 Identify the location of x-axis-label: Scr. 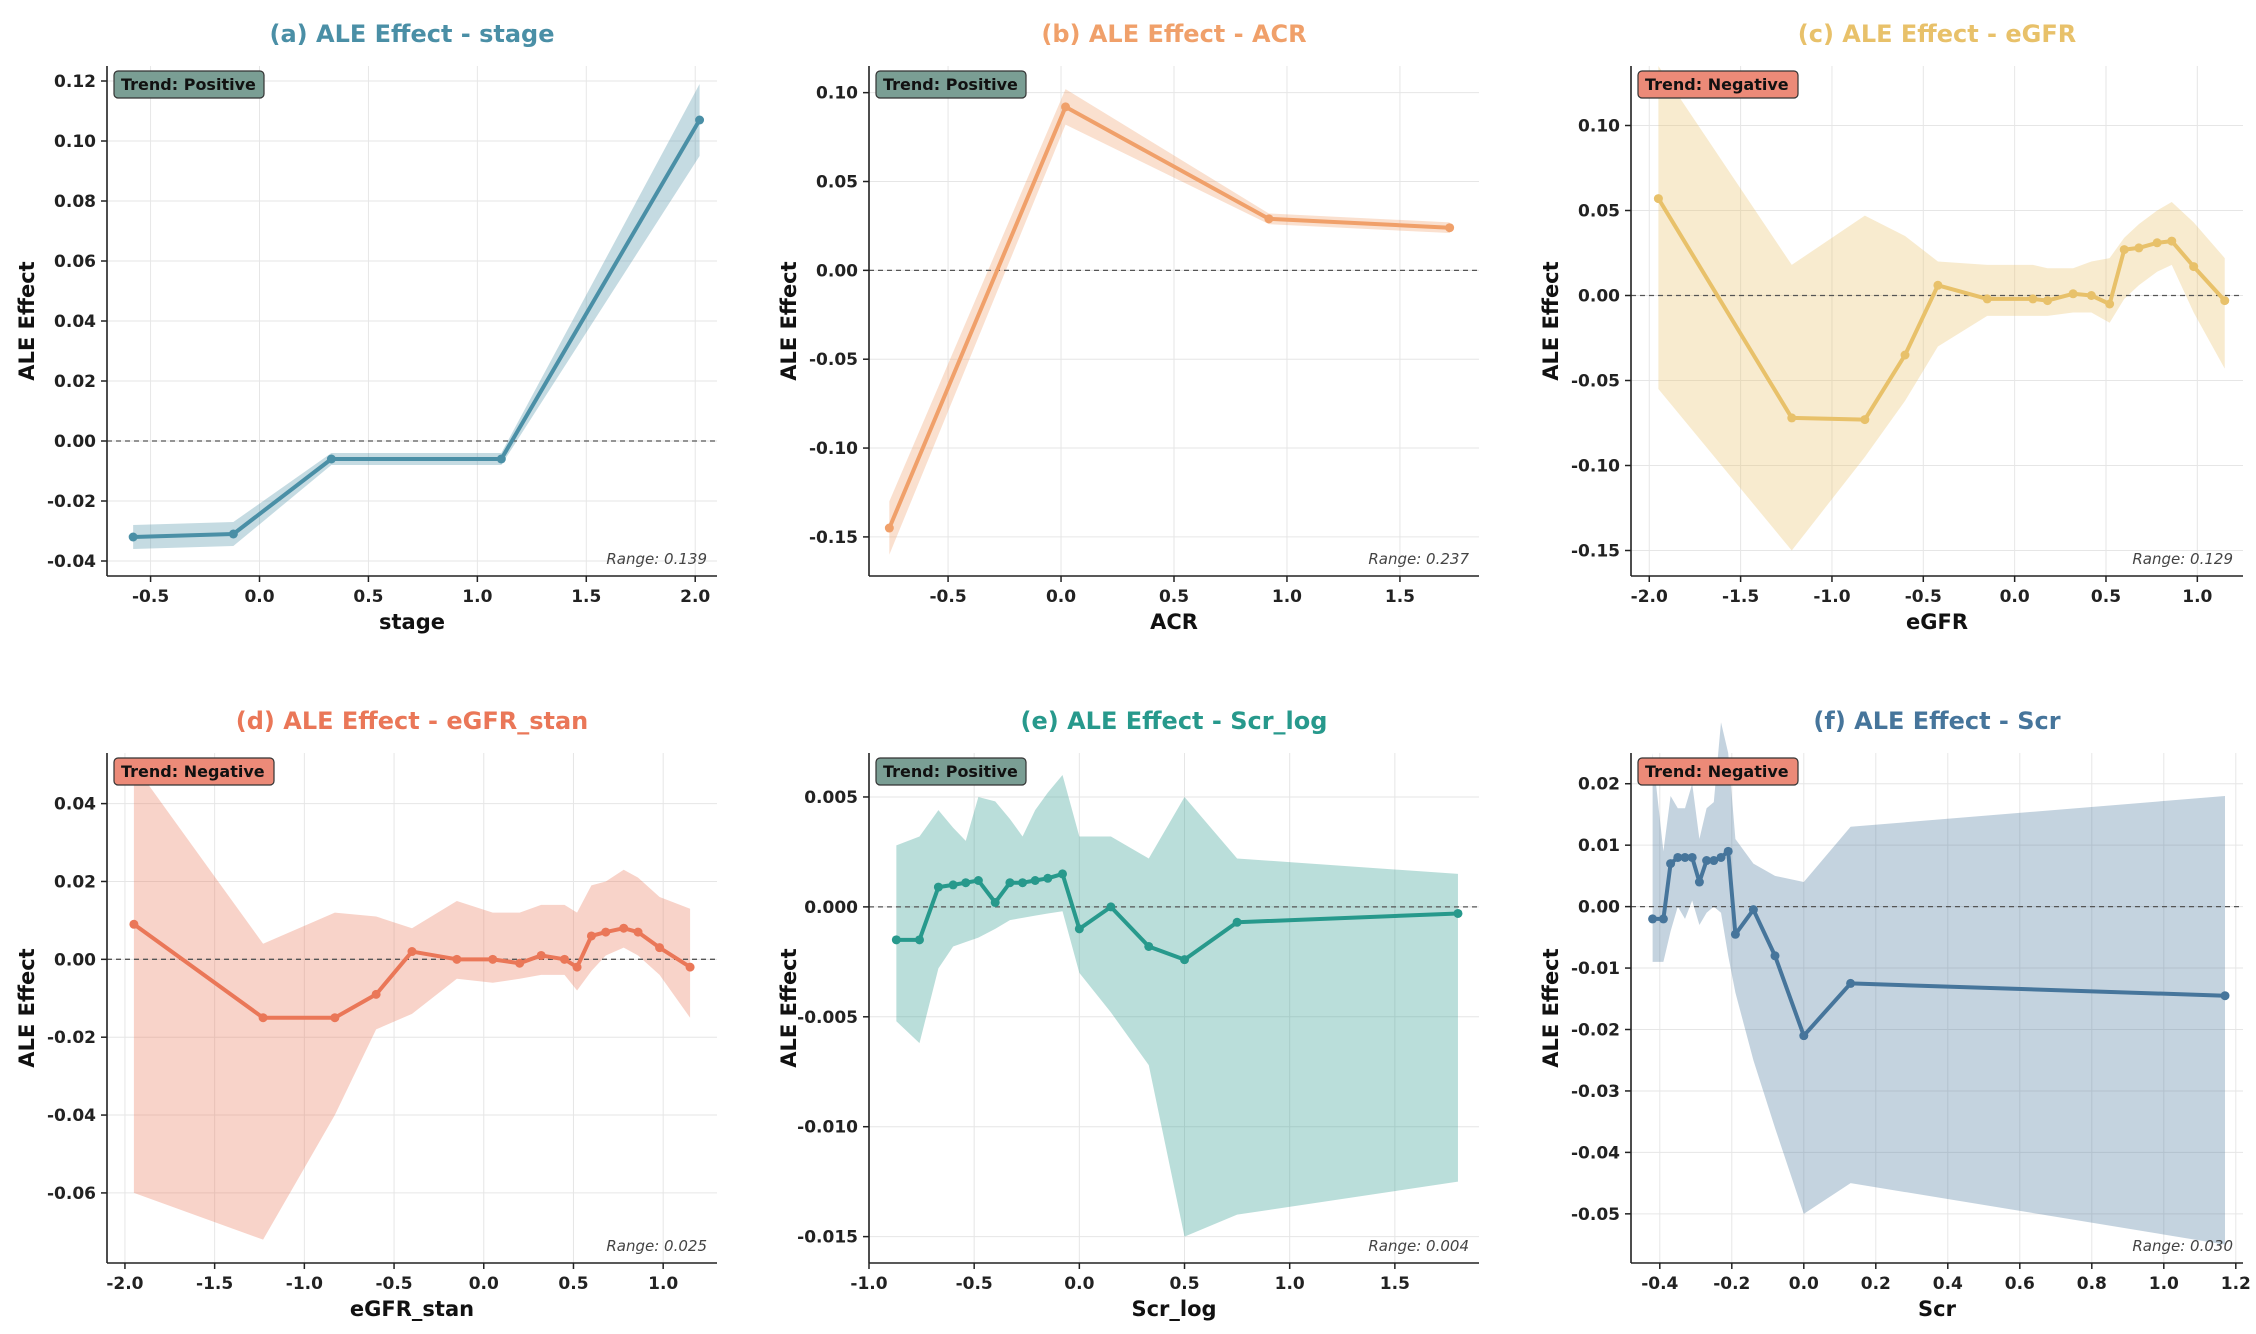
(1937, 1309).